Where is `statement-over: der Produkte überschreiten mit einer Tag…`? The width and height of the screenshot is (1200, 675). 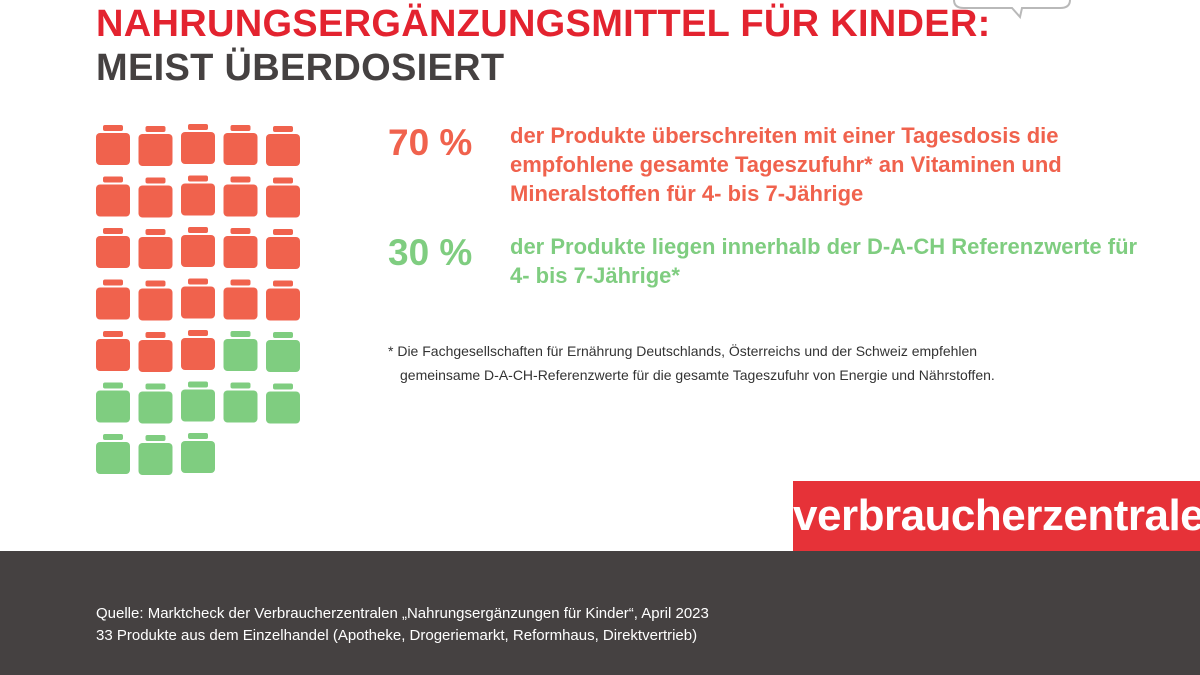
statement-over: der Produkte überschreiten mit einer Tag… is located at coordinates (786, 164).